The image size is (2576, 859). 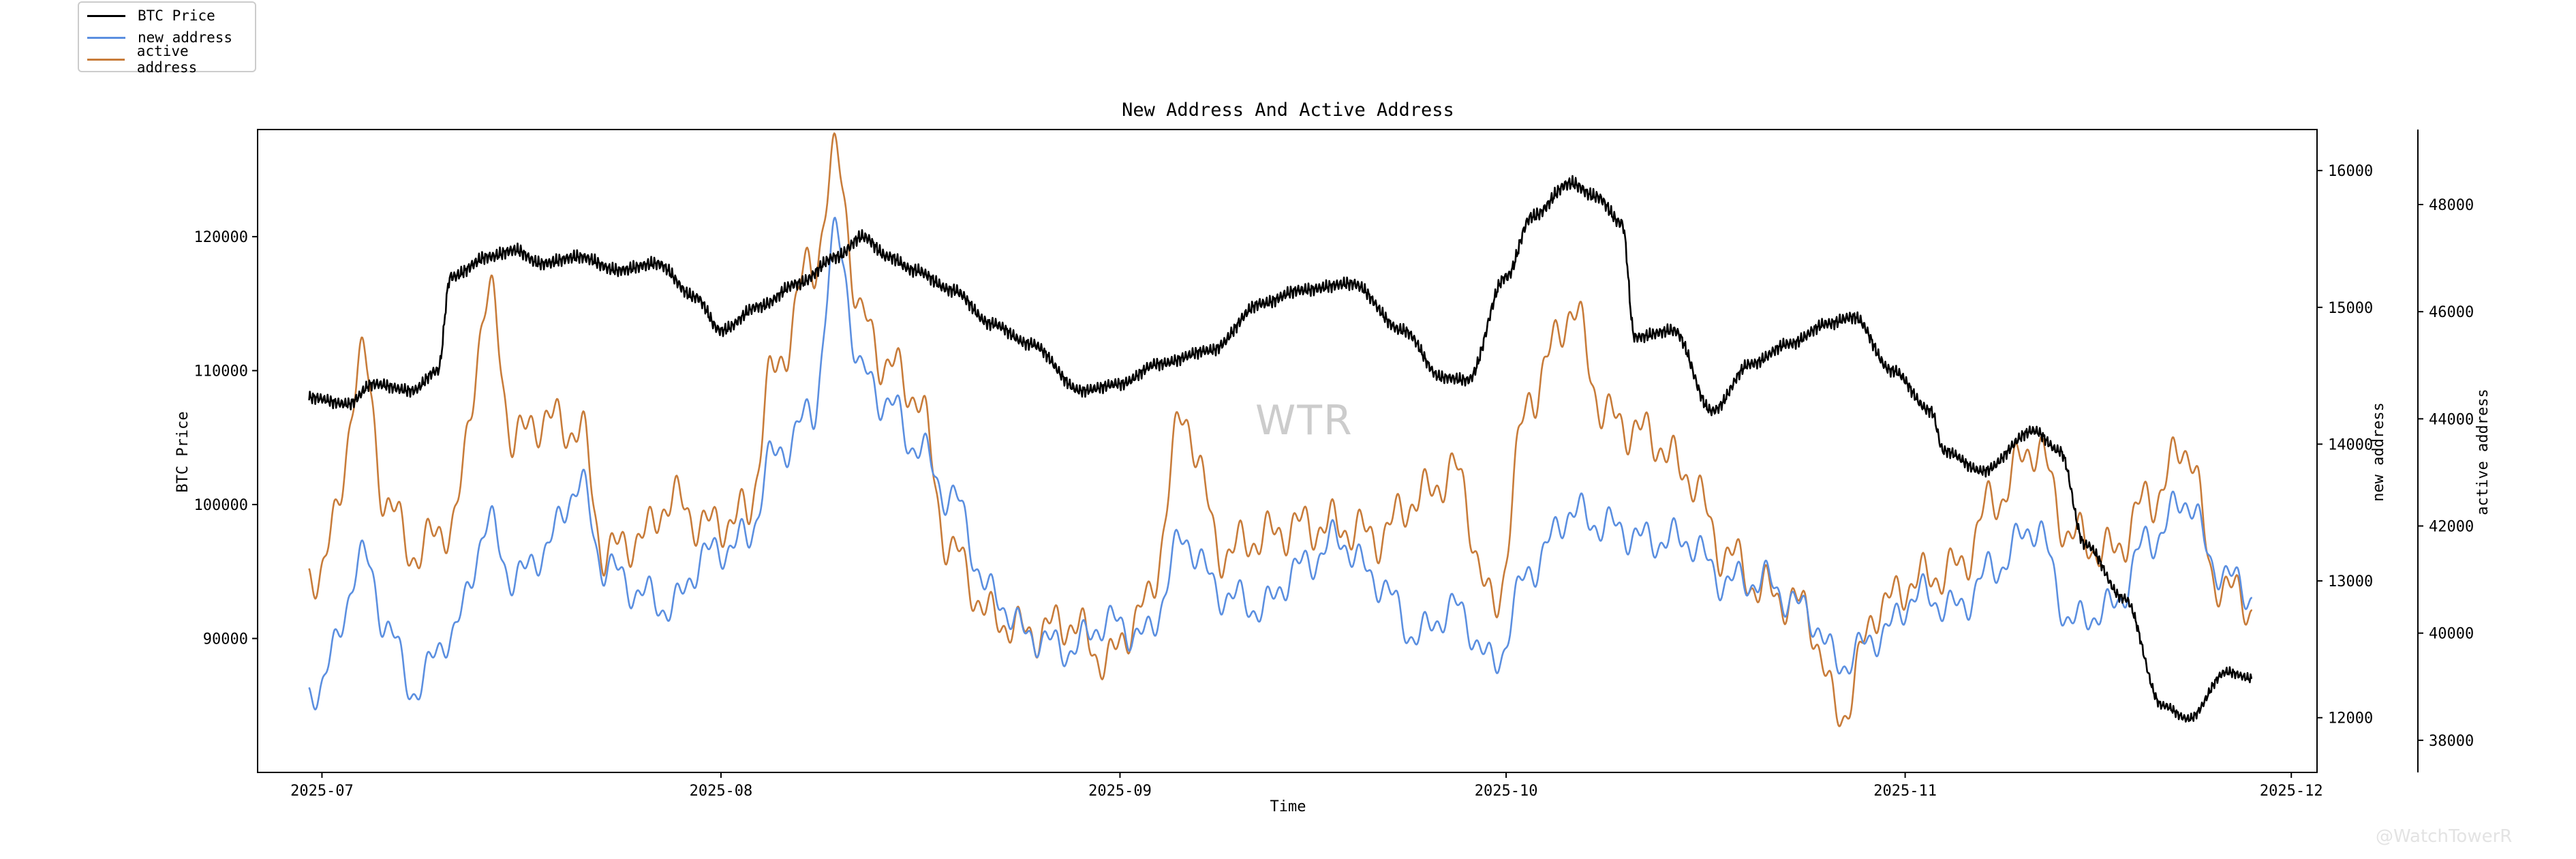 What do you see at coordinates (2451, 742) in the screenshot?
I see `active-address-tick-label: 38000` at bounding box center [2451, 742].